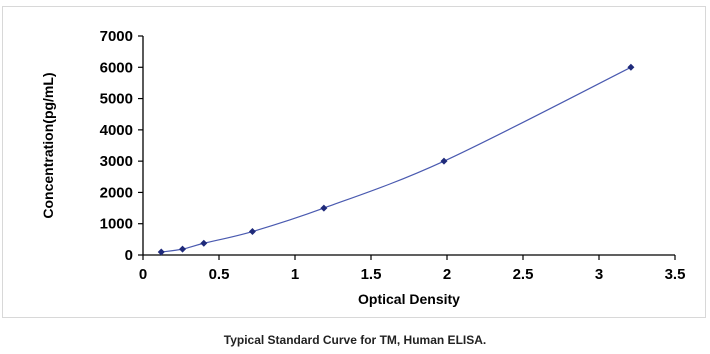  What do you see at coordinates (116, 36) in the screenshot?
I see `y-tick-label: 7000` at bounding box center [116, 36].